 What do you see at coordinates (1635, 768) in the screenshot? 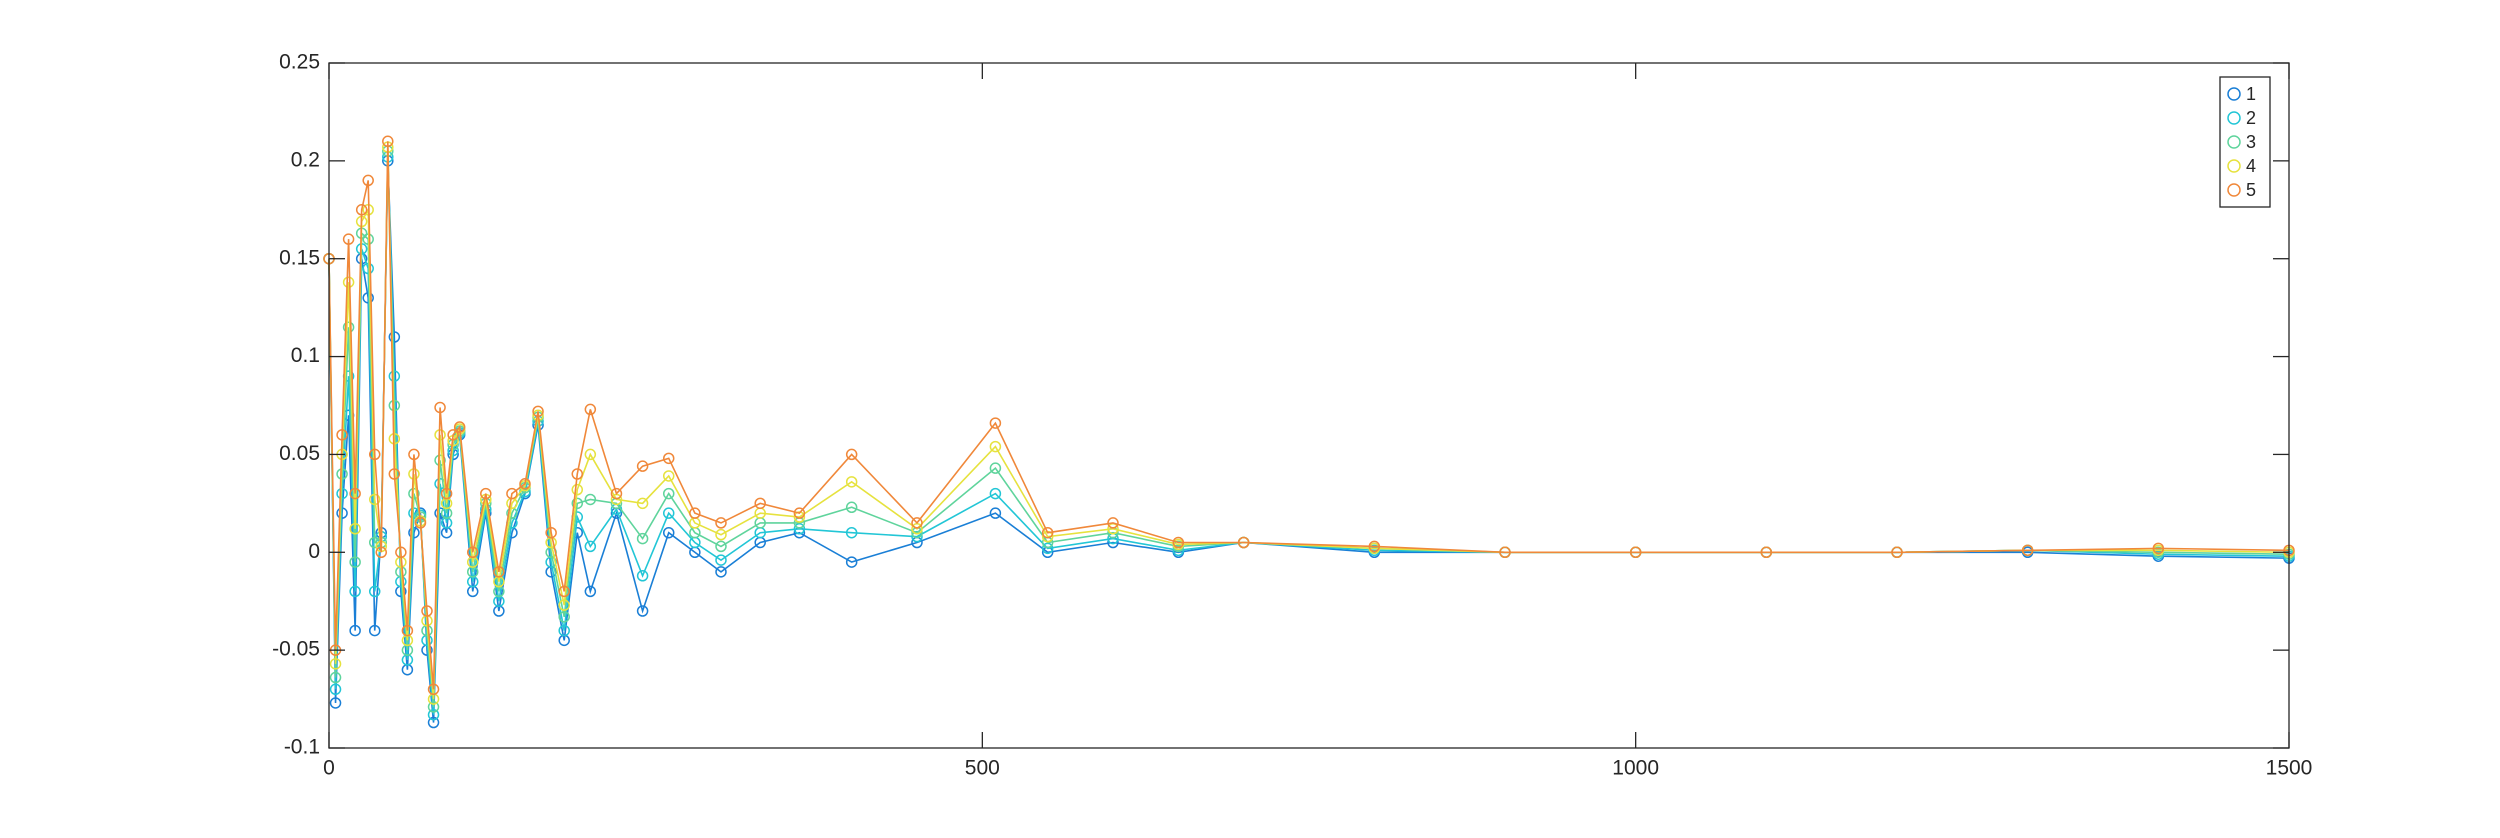
I see `x-tick-label: 1000` at bounding box center [1635, 768].